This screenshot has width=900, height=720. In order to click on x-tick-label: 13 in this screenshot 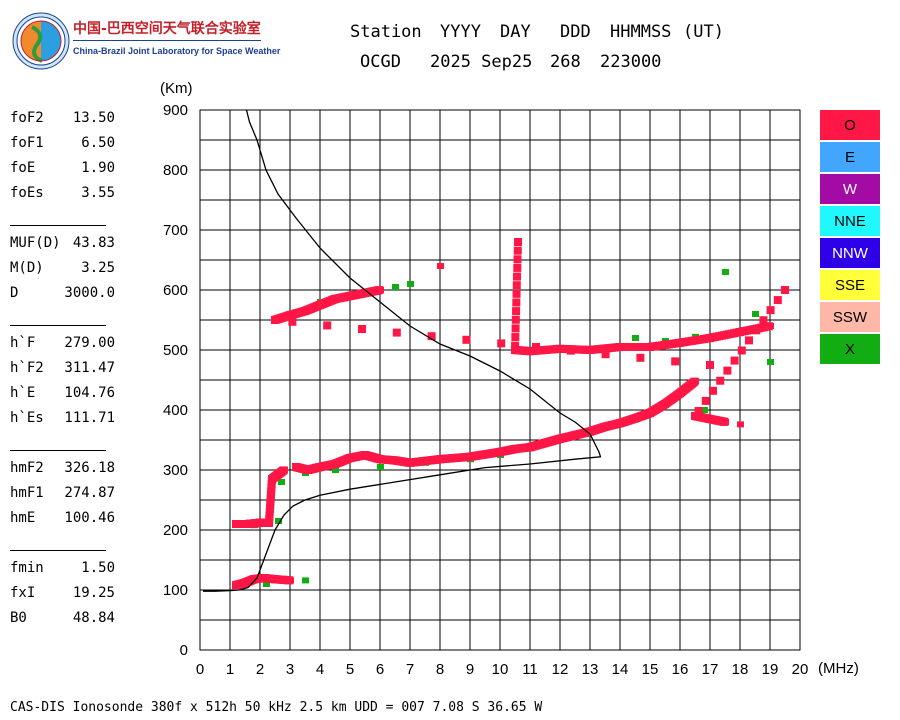, I will do `click(590, 669)`.